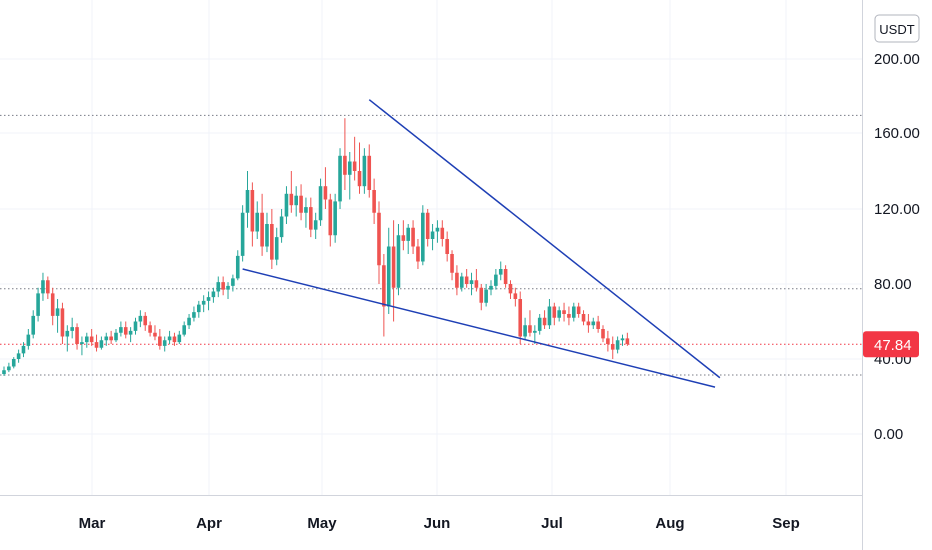 Image resolution: width=932 pixels, height=550 pixels. I want to click on x-tick-label: Jun, so click(437, 523).